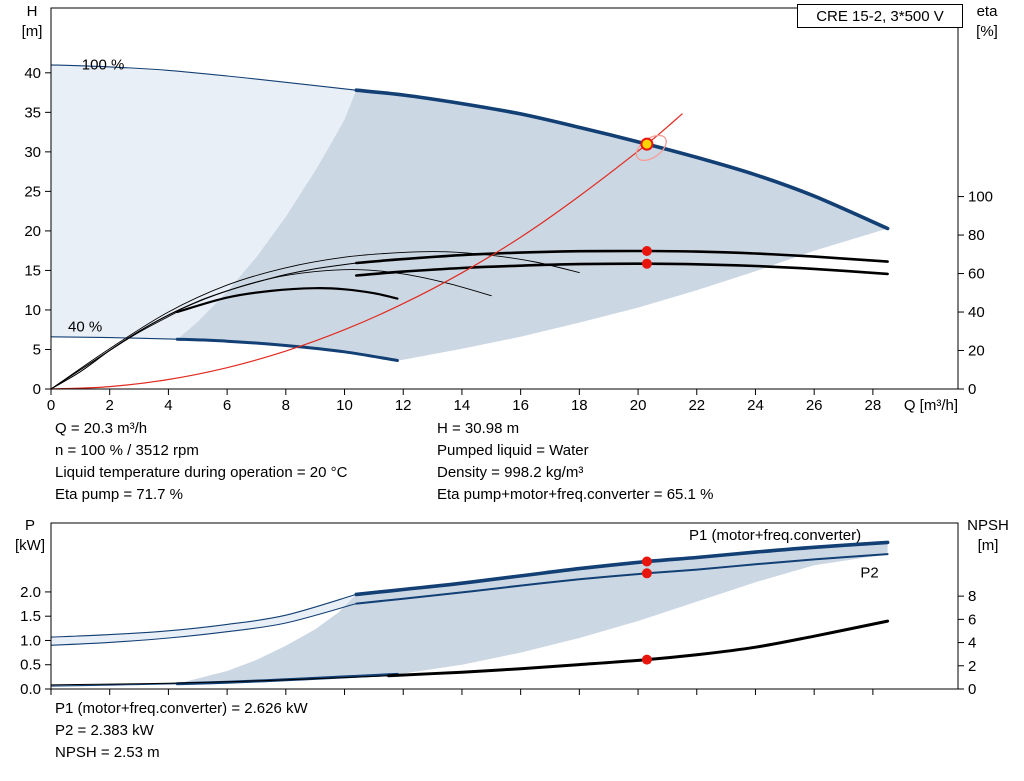  Describe the element at coordinates (987, 21) in the screenshot. I see `eta-axis-label: eta [%]` at that location.